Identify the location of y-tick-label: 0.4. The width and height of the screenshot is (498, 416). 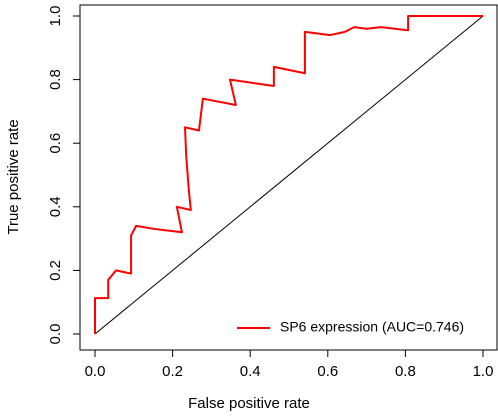
(55, 206).